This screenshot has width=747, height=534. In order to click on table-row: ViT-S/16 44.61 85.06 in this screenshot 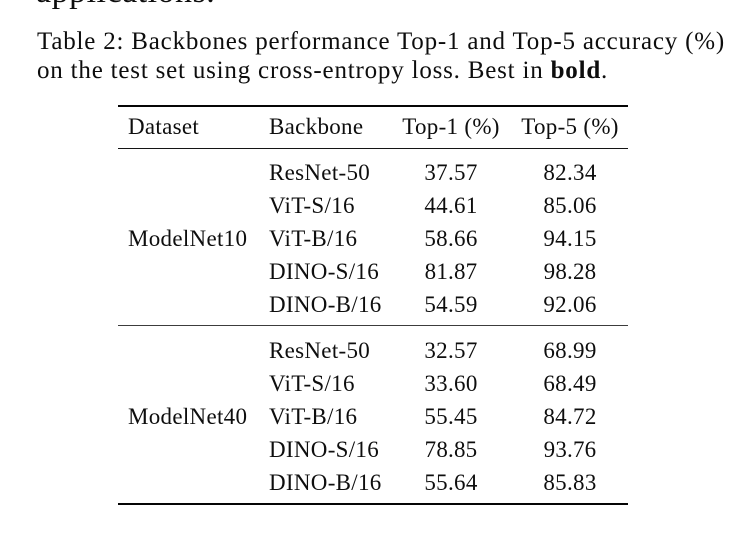, I will do `click(373, 205)`.